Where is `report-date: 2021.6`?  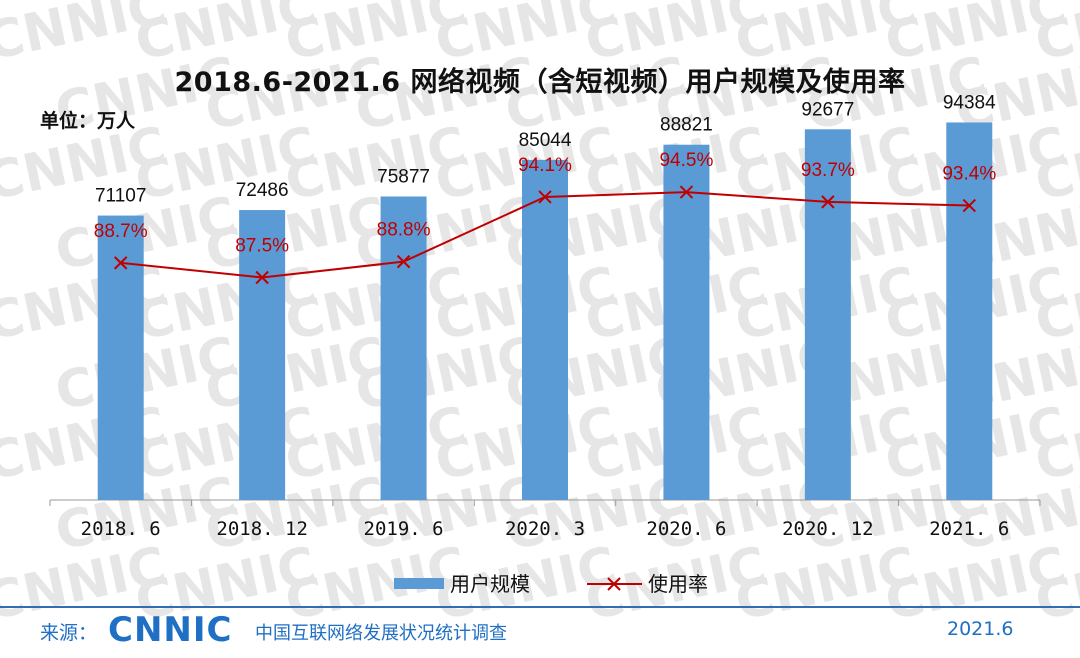
report-date: 2021.6 is located at coordinates (980, 629).